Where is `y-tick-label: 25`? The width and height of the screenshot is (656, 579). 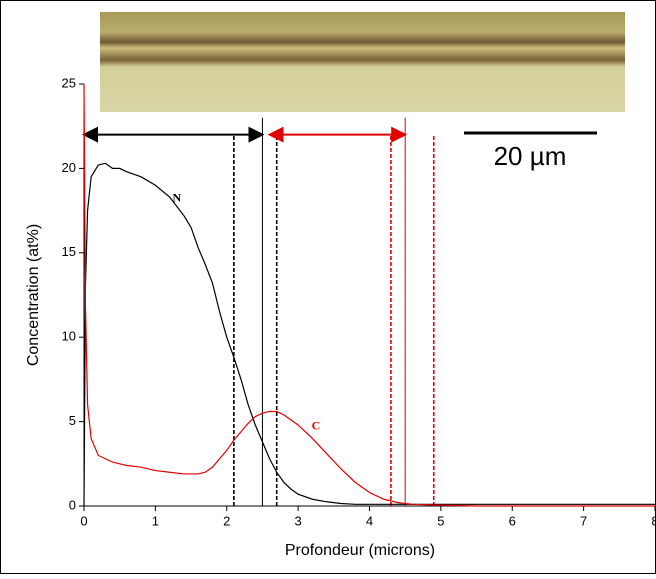
y-tick-label: 25 is located at coordinates (69, 82).